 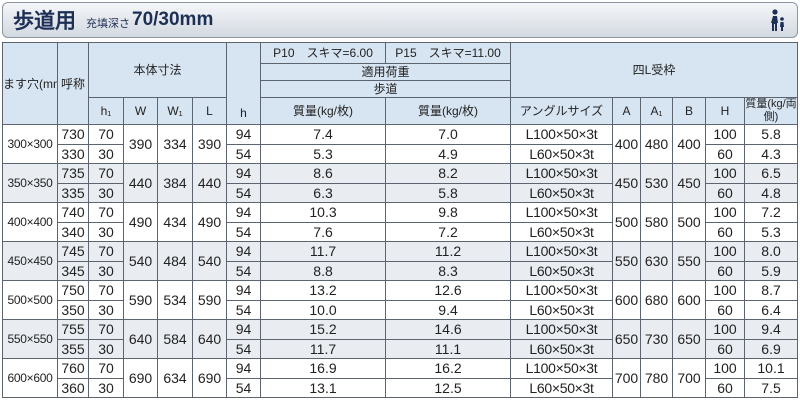 What do you see at coordinates (30, 261) in the screenshot?
I see `hole-size: 450×450` at bounding box center [30, 261].